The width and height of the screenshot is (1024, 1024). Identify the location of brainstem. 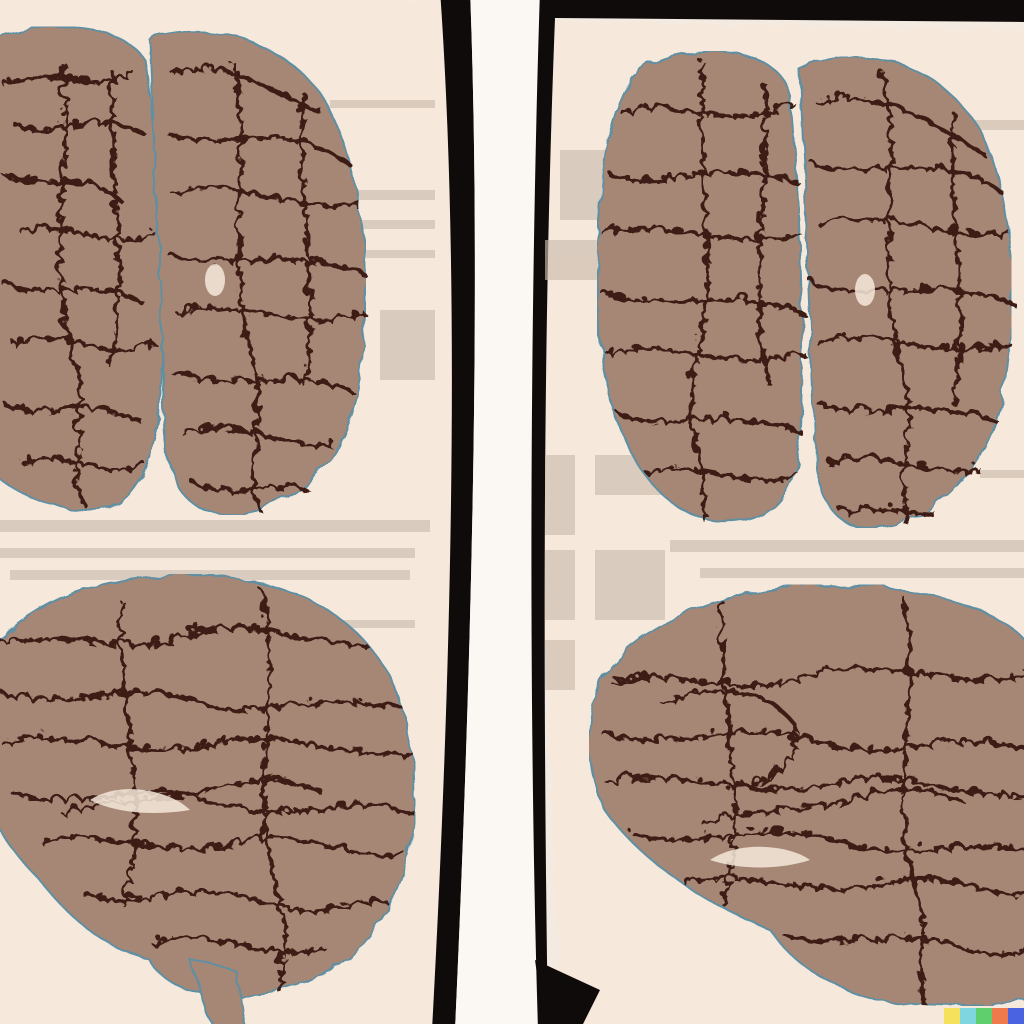
(216, 991).